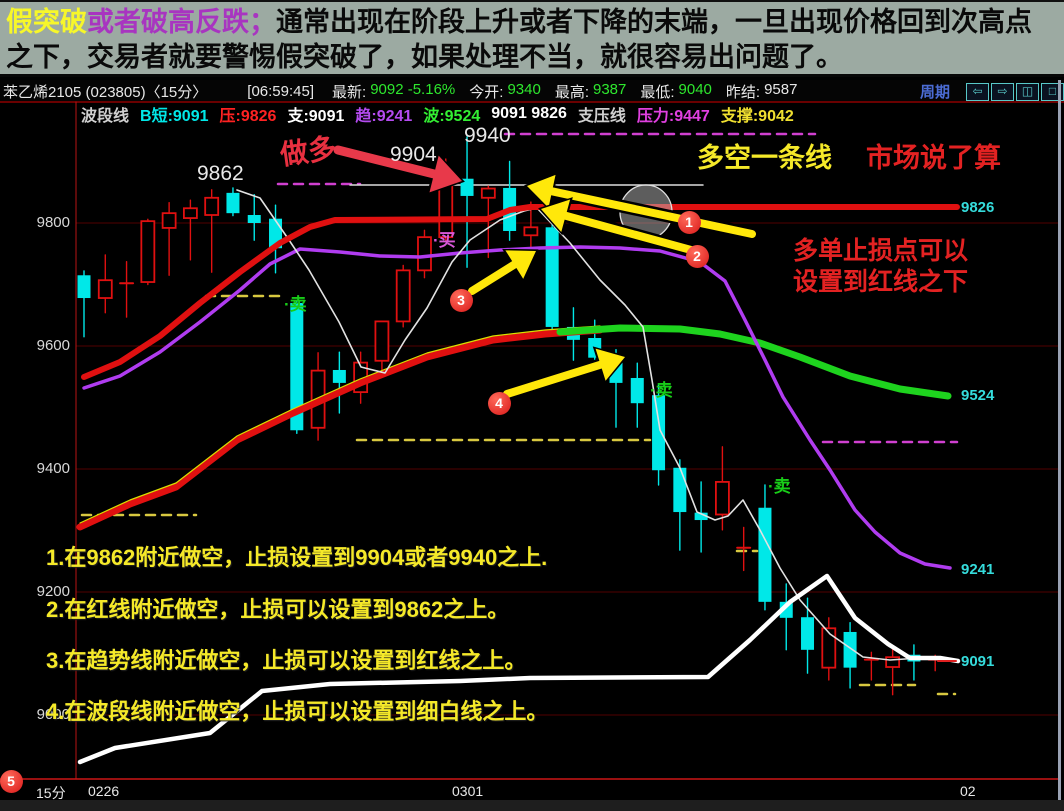 The width and height of the screenshot is (1064, 811). What do you see at coordinates (316, 116) in the screenshot?
I see `indicator-value: 支:9091` at bounding box center [316, 116].